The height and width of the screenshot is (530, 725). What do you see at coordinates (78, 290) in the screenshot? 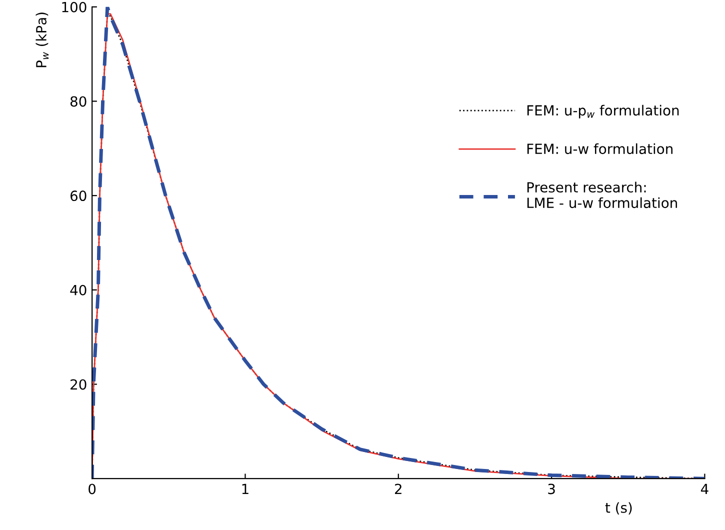
I see `y-tick-label: 40` at bounding box center [78, 290].